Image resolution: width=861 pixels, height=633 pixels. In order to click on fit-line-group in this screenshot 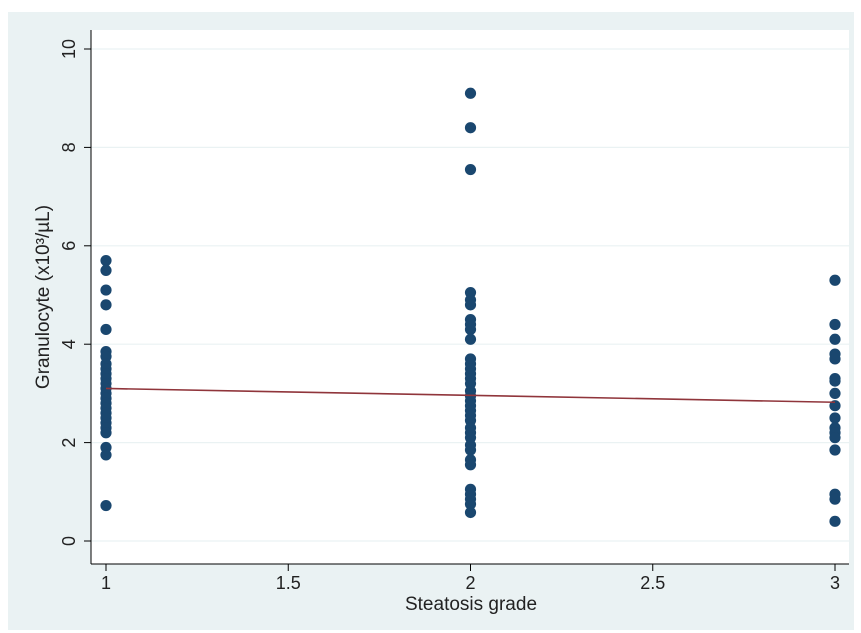, I will do `click(470, 395)`.